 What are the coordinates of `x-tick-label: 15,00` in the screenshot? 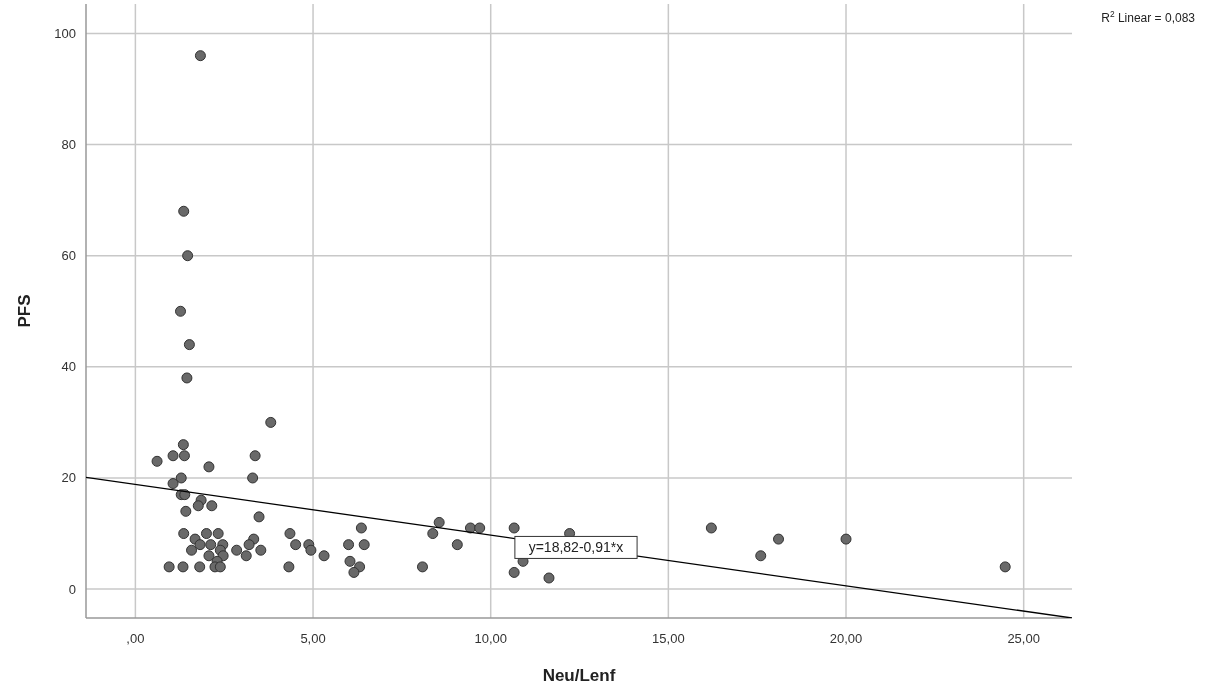 It's located at (668, 638).